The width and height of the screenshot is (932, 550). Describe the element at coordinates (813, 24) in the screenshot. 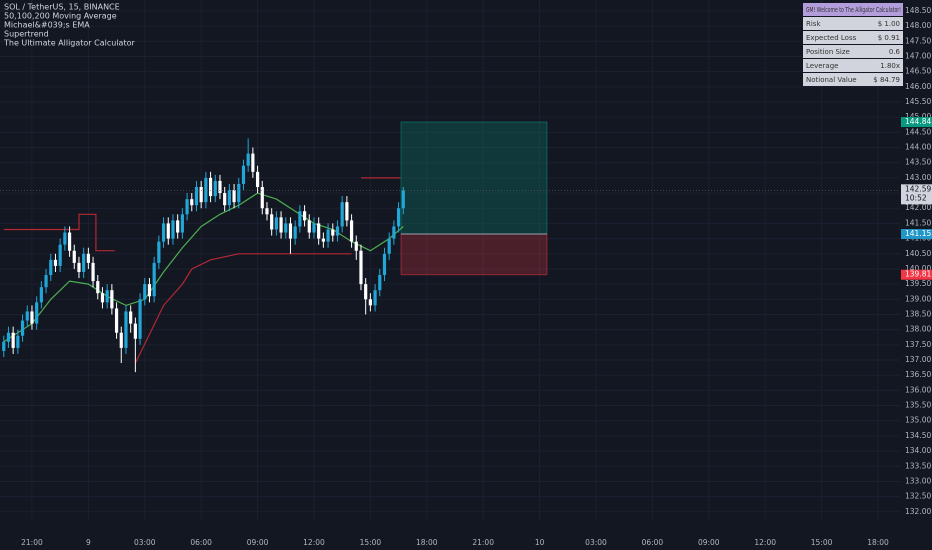

I see `calc-row-label: Risk` at that location.